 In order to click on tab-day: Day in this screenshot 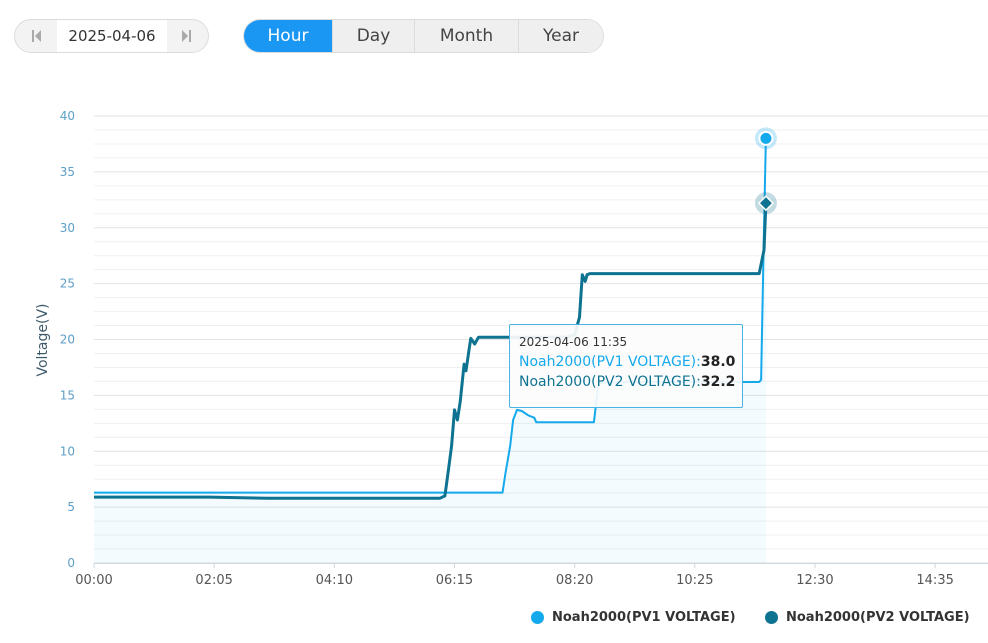, I will do `click(373, 36)`.